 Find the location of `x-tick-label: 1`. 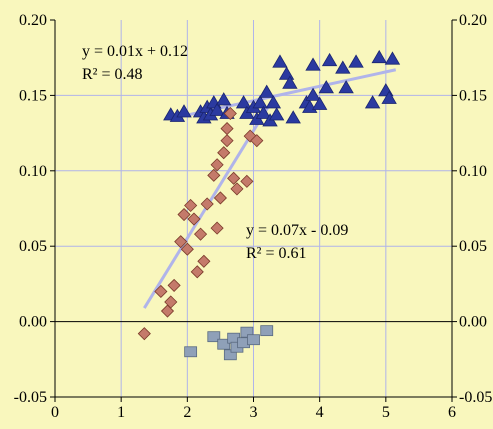

x-tick-label: 1 is located at coordinates (121, 412).